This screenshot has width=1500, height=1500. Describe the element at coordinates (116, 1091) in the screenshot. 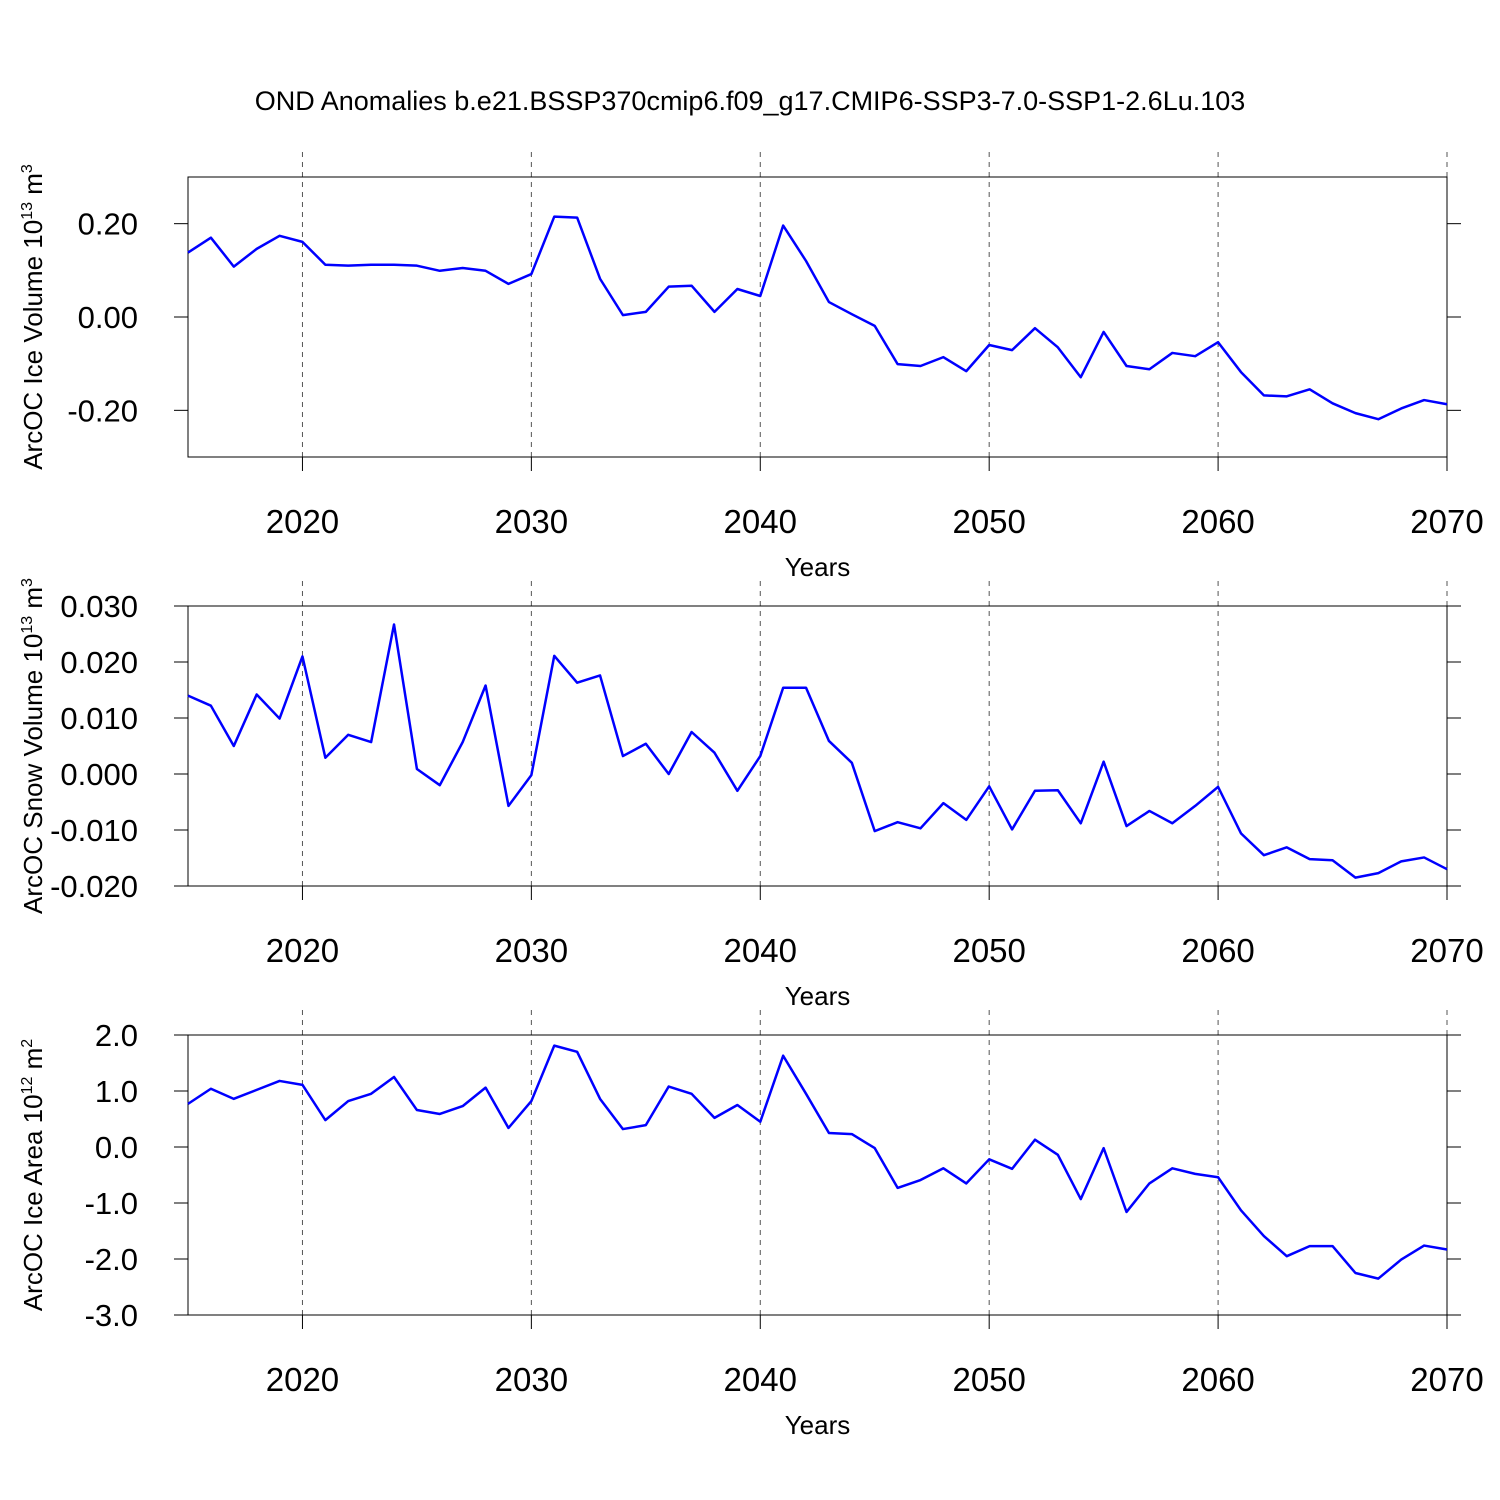

I see `y-tick-label: 1.0` at that location.